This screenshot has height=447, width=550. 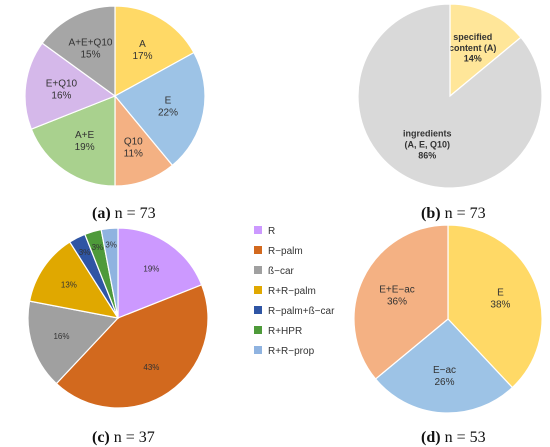 What do you see at coordinates (473, 48) in the screenshot?
I see `slice-label-b-0: specified content (A) 14%` at bounding box center [473, 48].